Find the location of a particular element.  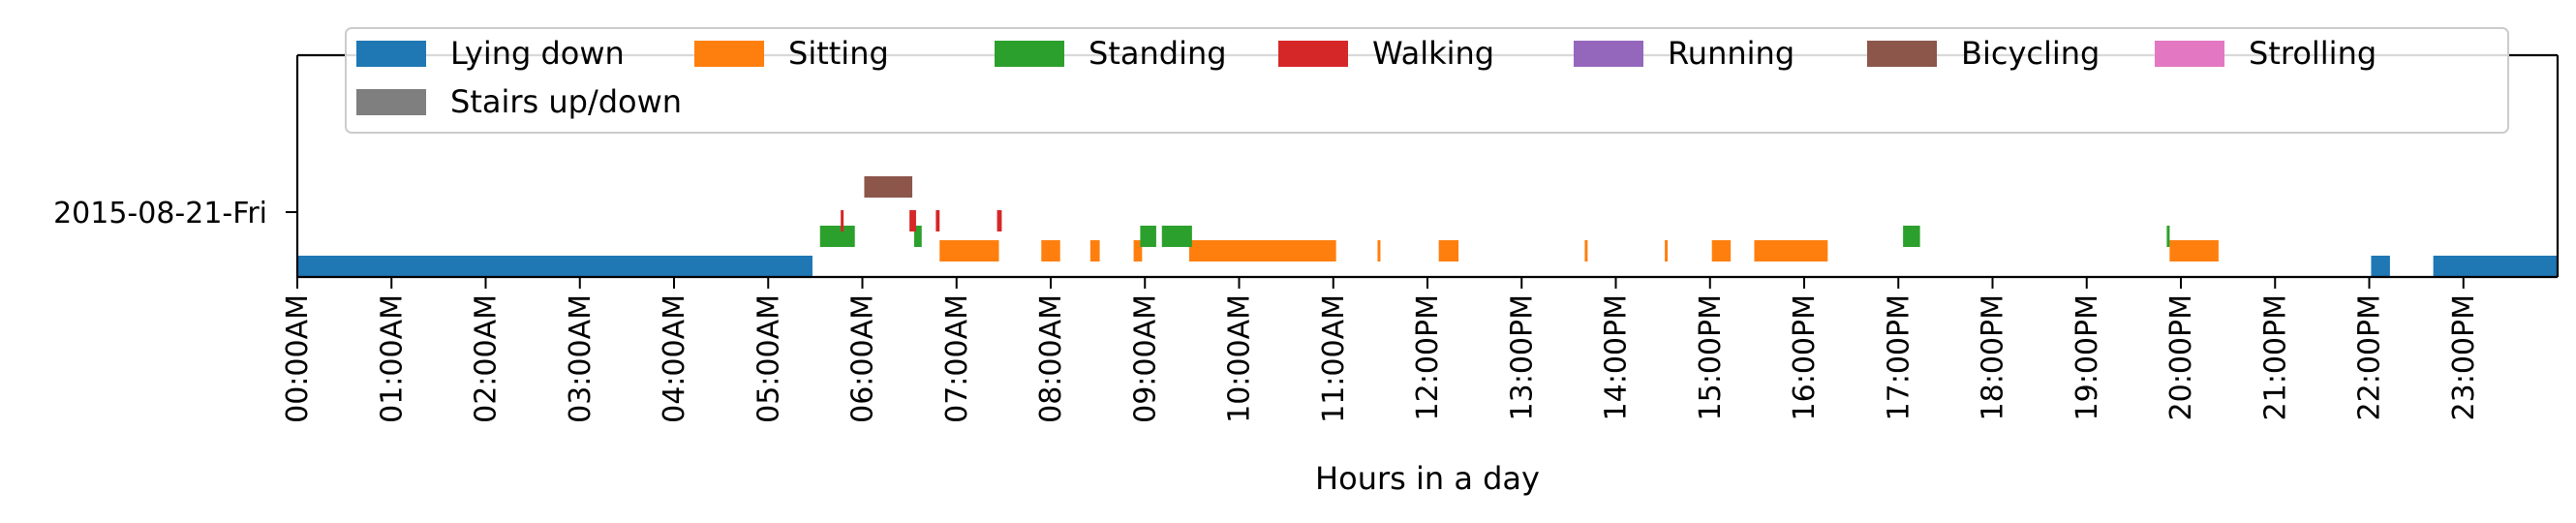

legend-label-stairs-up-down: Stairs up/down is located at coordinates (566, 101).